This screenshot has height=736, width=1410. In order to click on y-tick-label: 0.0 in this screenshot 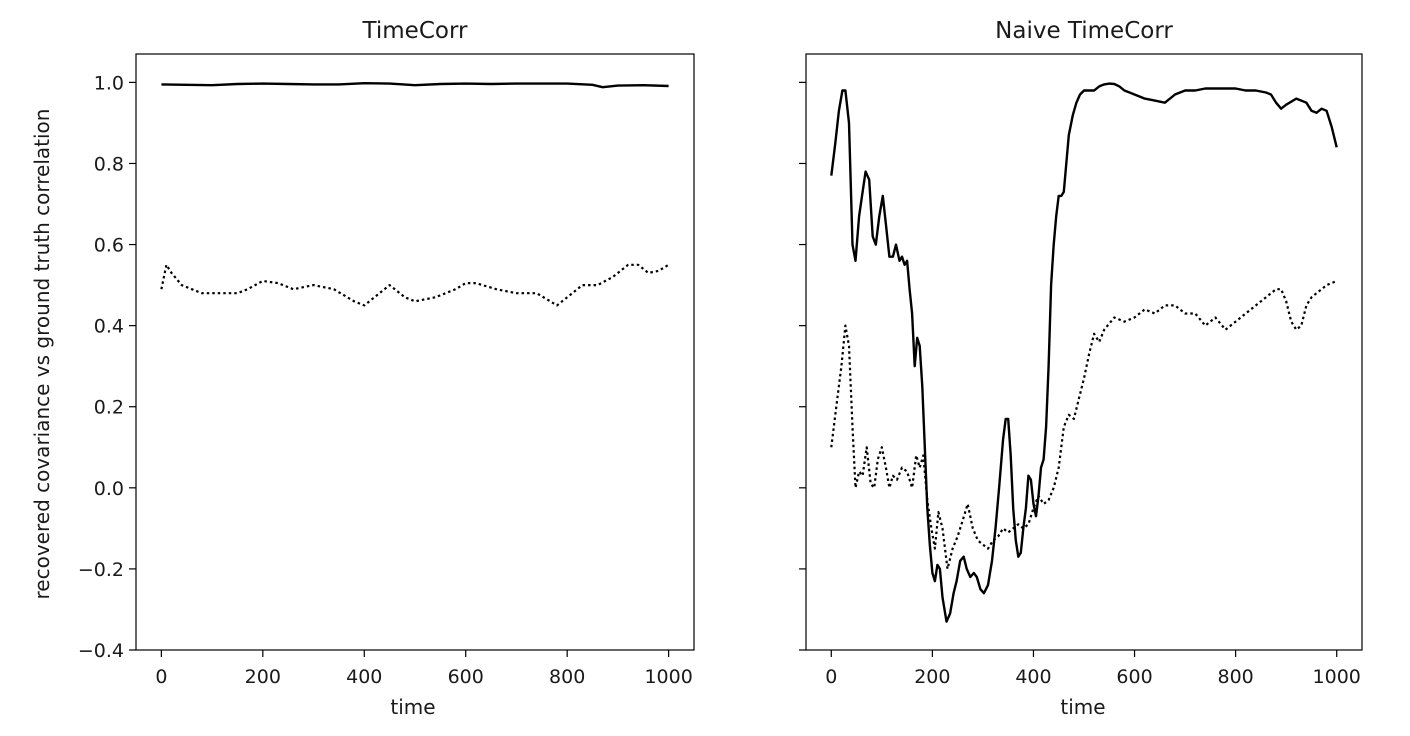, I will do `click(109, 489)`.